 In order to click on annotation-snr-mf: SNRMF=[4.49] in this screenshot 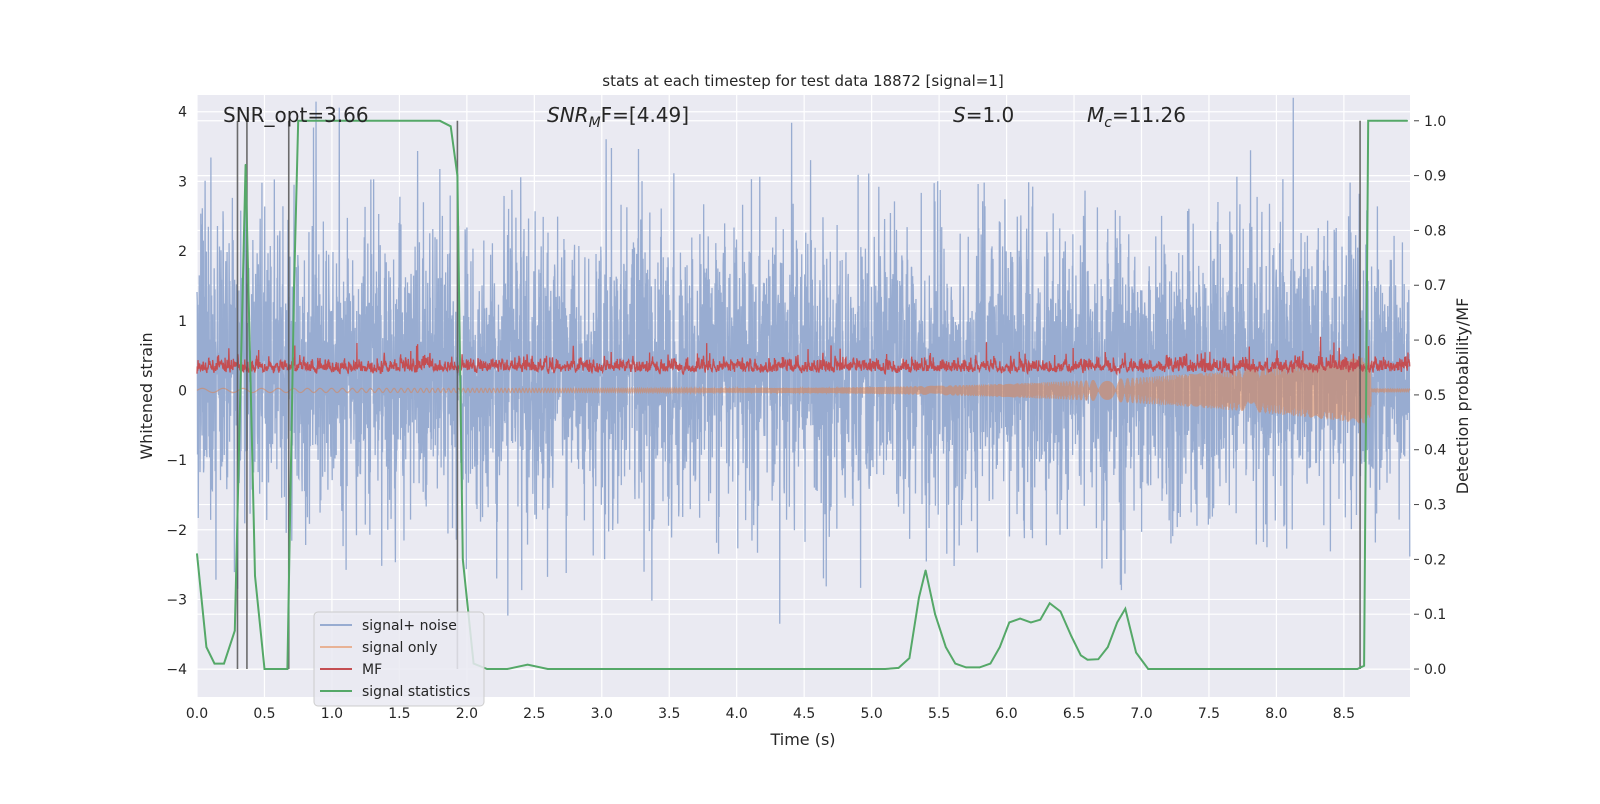, I will do `click(618, 117)`.